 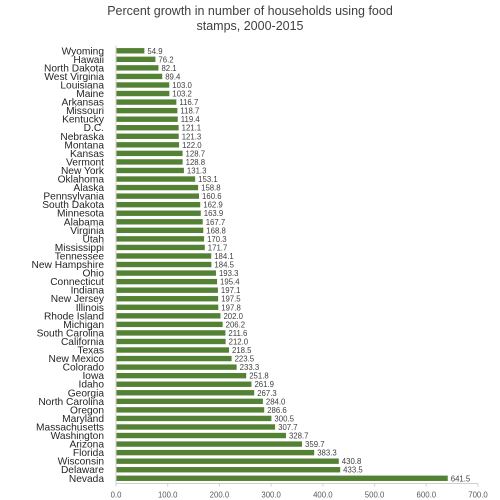 What do you see at coordinates (353, 470) in the screenshot?
I see `data-label: 433.5` at bounding box center [353, 470].